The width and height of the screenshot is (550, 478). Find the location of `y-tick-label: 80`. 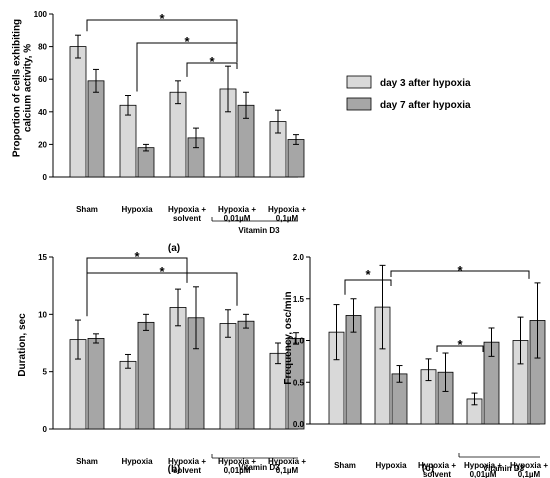

y-tick-label: 80 is located at coordinates (42, 47).